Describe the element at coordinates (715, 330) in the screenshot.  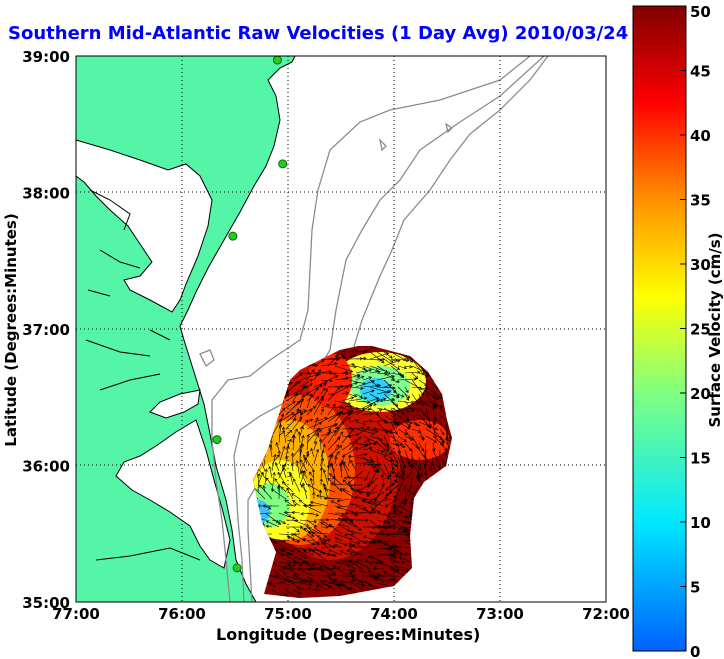
I see `colorbar-label: Surface Velocity (cm/s)` at that location.